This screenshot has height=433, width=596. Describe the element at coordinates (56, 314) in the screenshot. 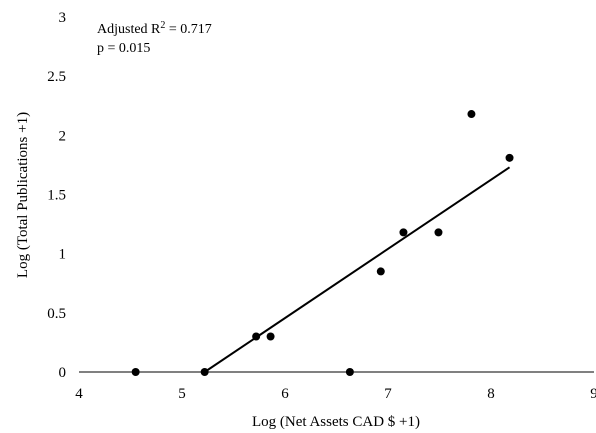

I see `y-tick-label: 0.5` at that location.